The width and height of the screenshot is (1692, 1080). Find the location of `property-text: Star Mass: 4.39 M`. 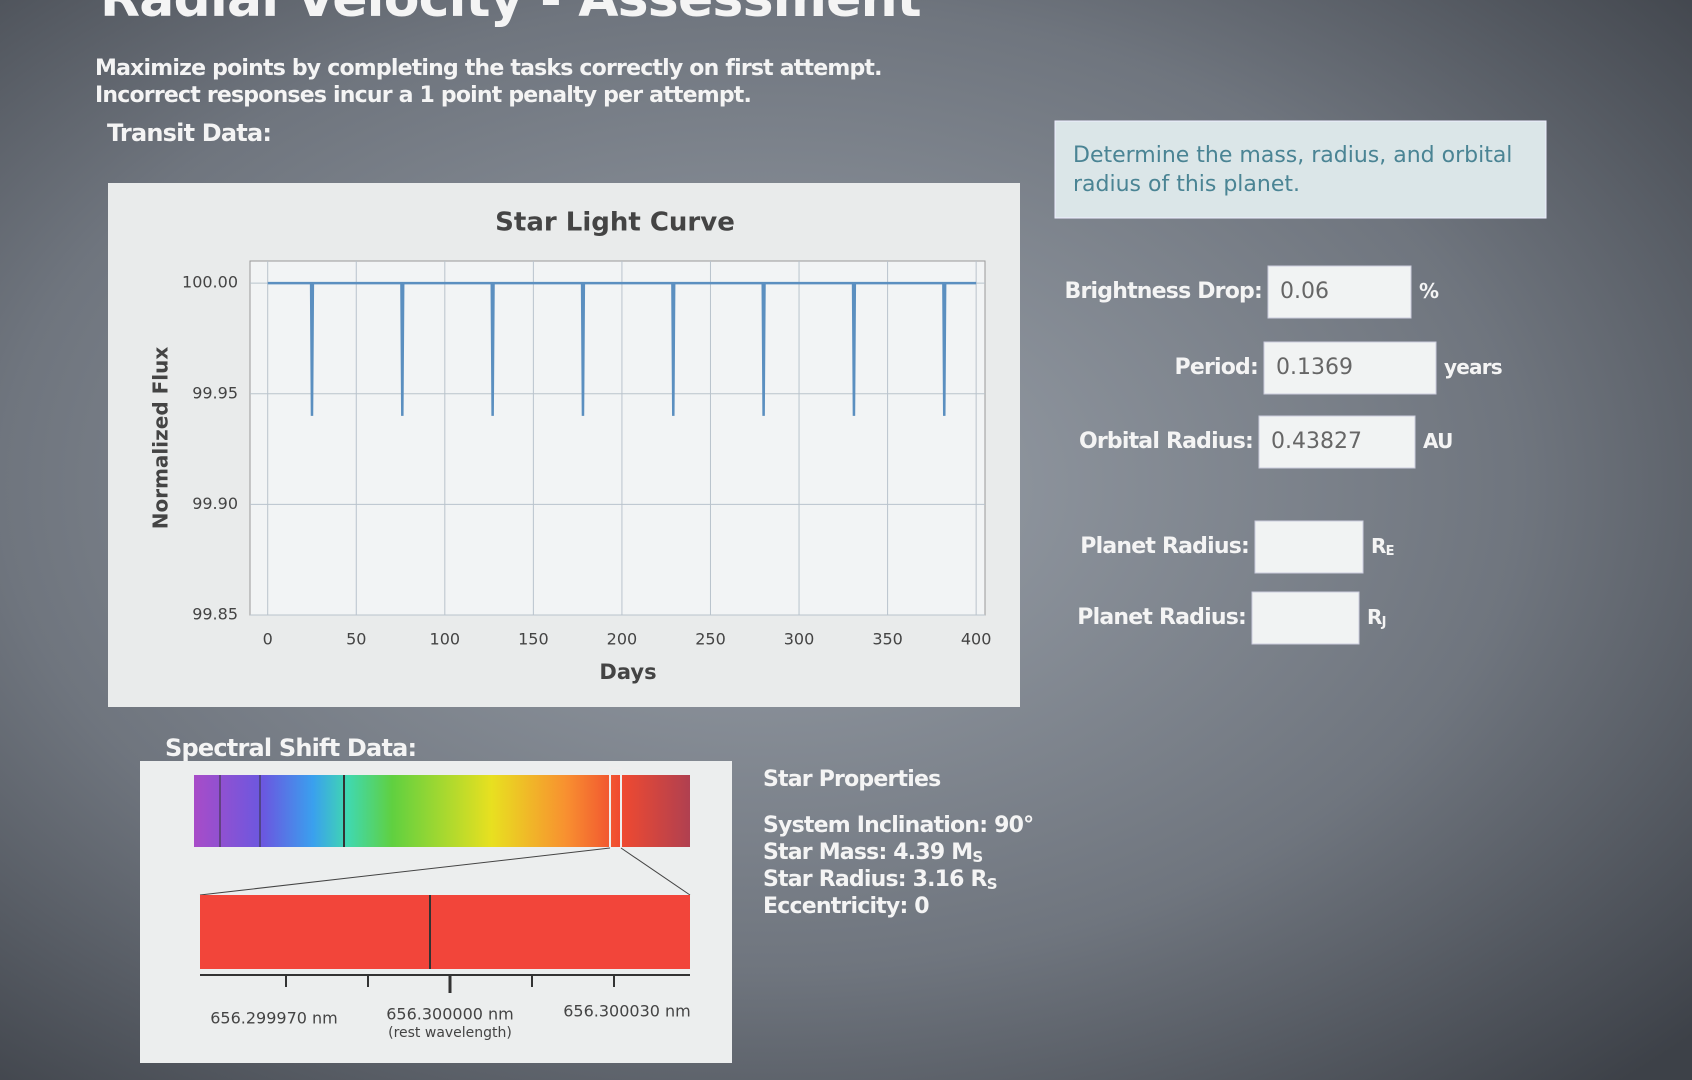

property-text: Star Mass: 4.39 M is located at coordinates (867, 852).